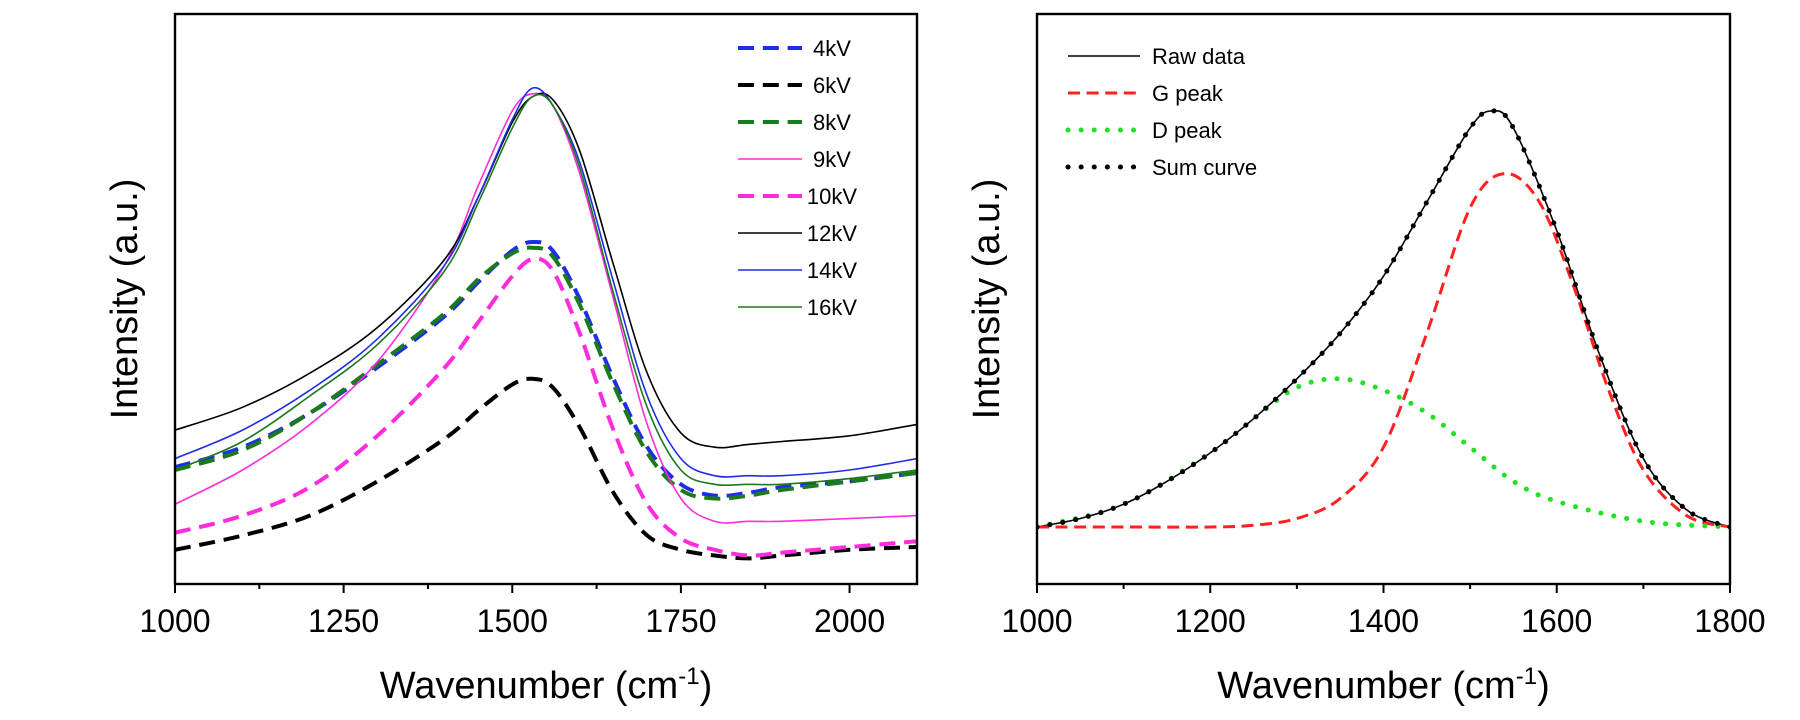 This screenshot has height=720, width=1800. Describe the element at coordinates (1729, 621) in the screenshot. I see `x-tick-label: 1800` at that location.